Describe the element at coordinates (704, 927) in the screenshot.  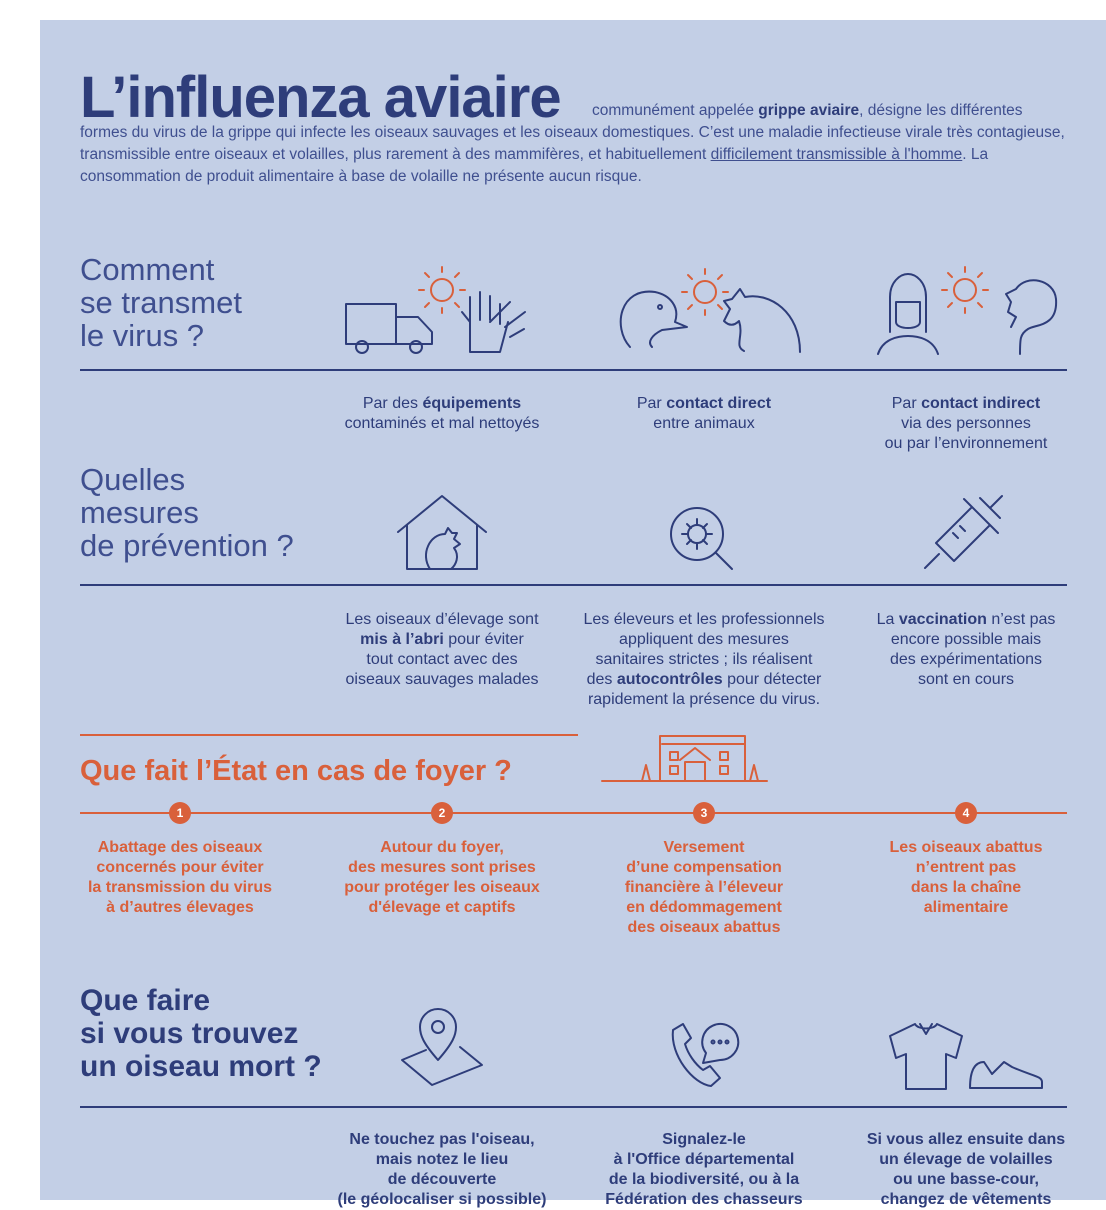
I see `line: des oiseaux abattus` at that location.